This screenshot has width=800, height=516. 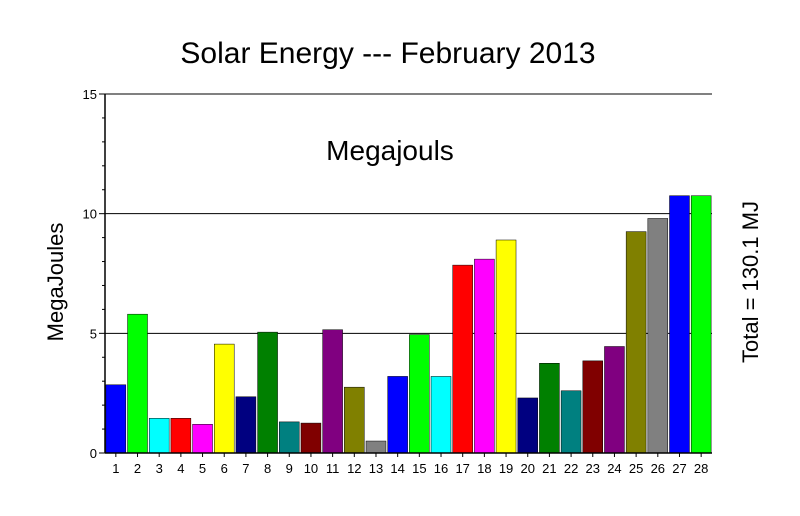 I want to click on chart-title: Solar Energy --- February 2013, so click(x=387, y=53).